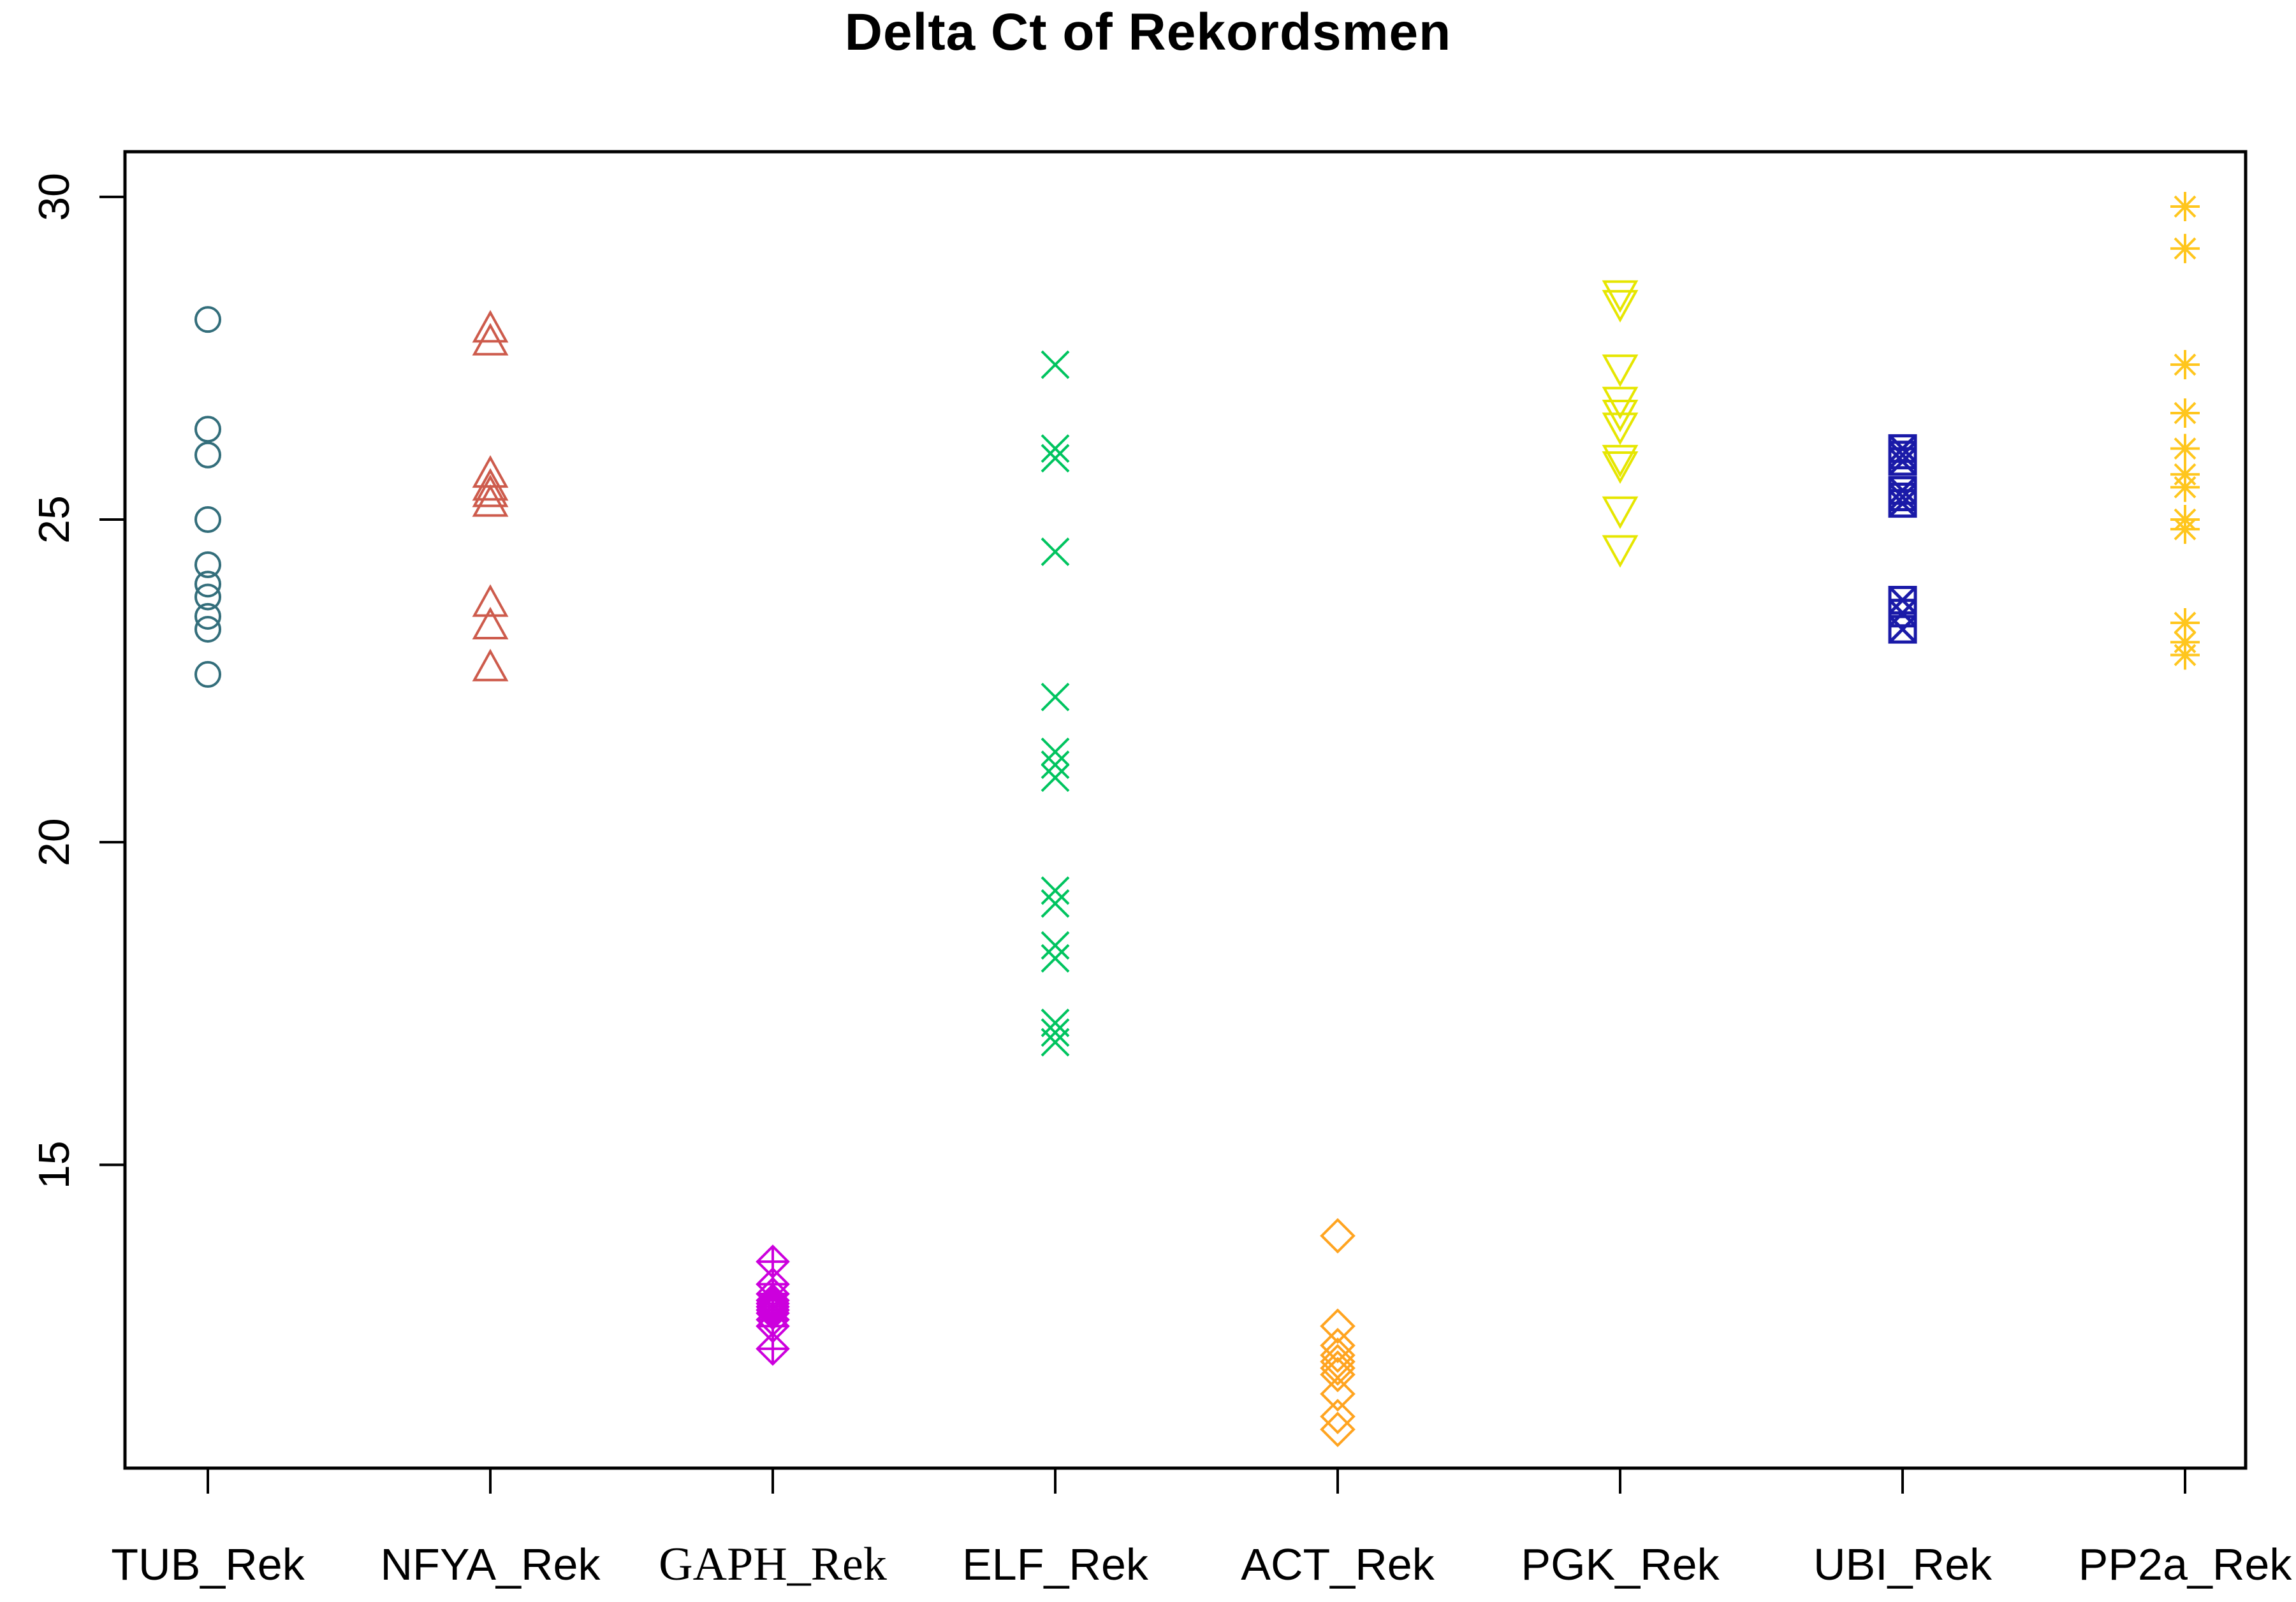 This screenshot has width=2296, height=1602. What do you see at coordinates (2186, 1564) in the screenshot?
I see `x-axis-tick-label: PP2a_Rek` at bounding box center [2186, 1564].